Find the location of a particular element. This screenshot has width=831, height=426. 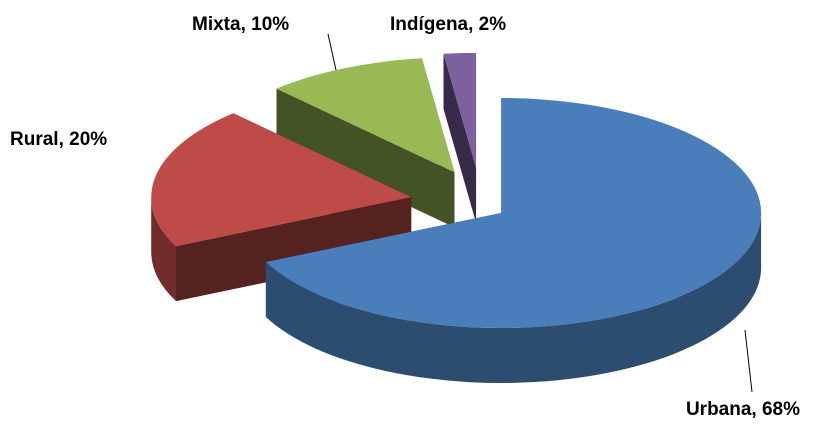

slice-wall is located at coordinates (163, 249).